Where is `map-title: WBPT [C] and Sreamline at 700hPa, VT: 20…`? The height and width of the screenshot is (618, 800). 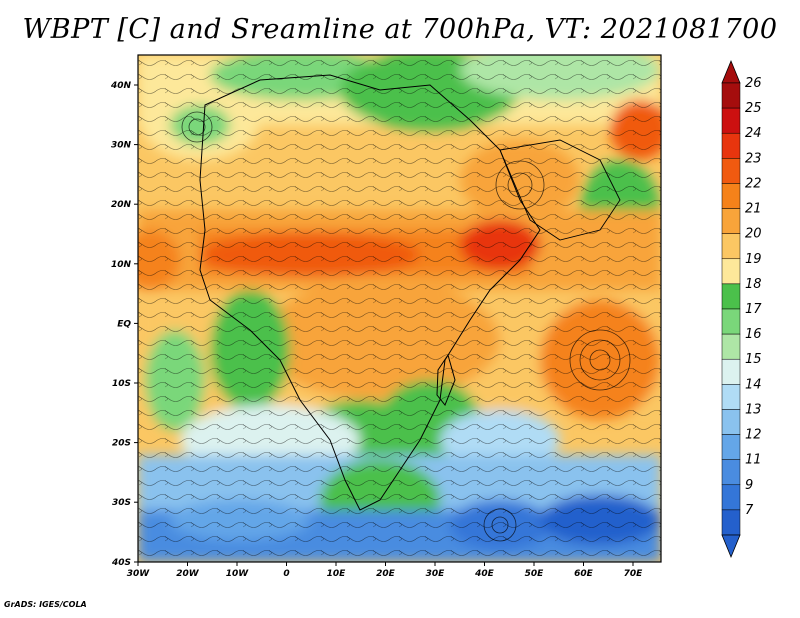 map-title: WBPT [C] and Sreamline at 700hPa, VT: 20… is located at coordinates (400, 29).